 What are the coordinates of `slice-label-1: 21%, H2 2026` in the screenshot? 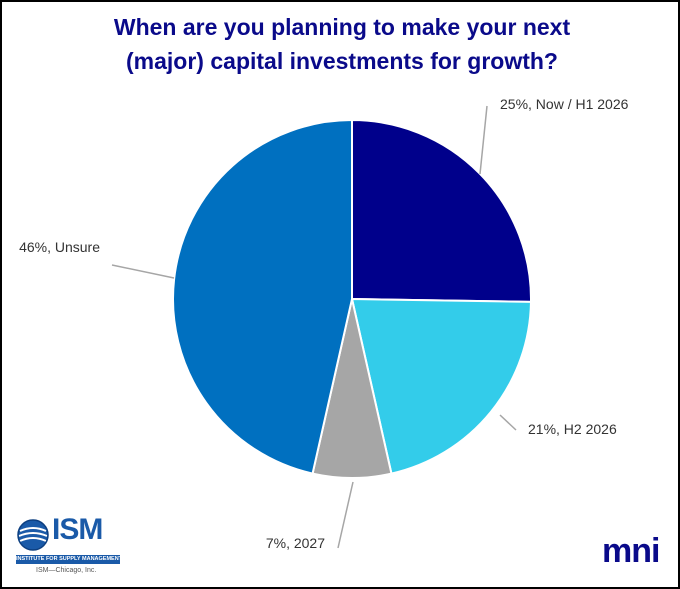 It's located at (572, 429).